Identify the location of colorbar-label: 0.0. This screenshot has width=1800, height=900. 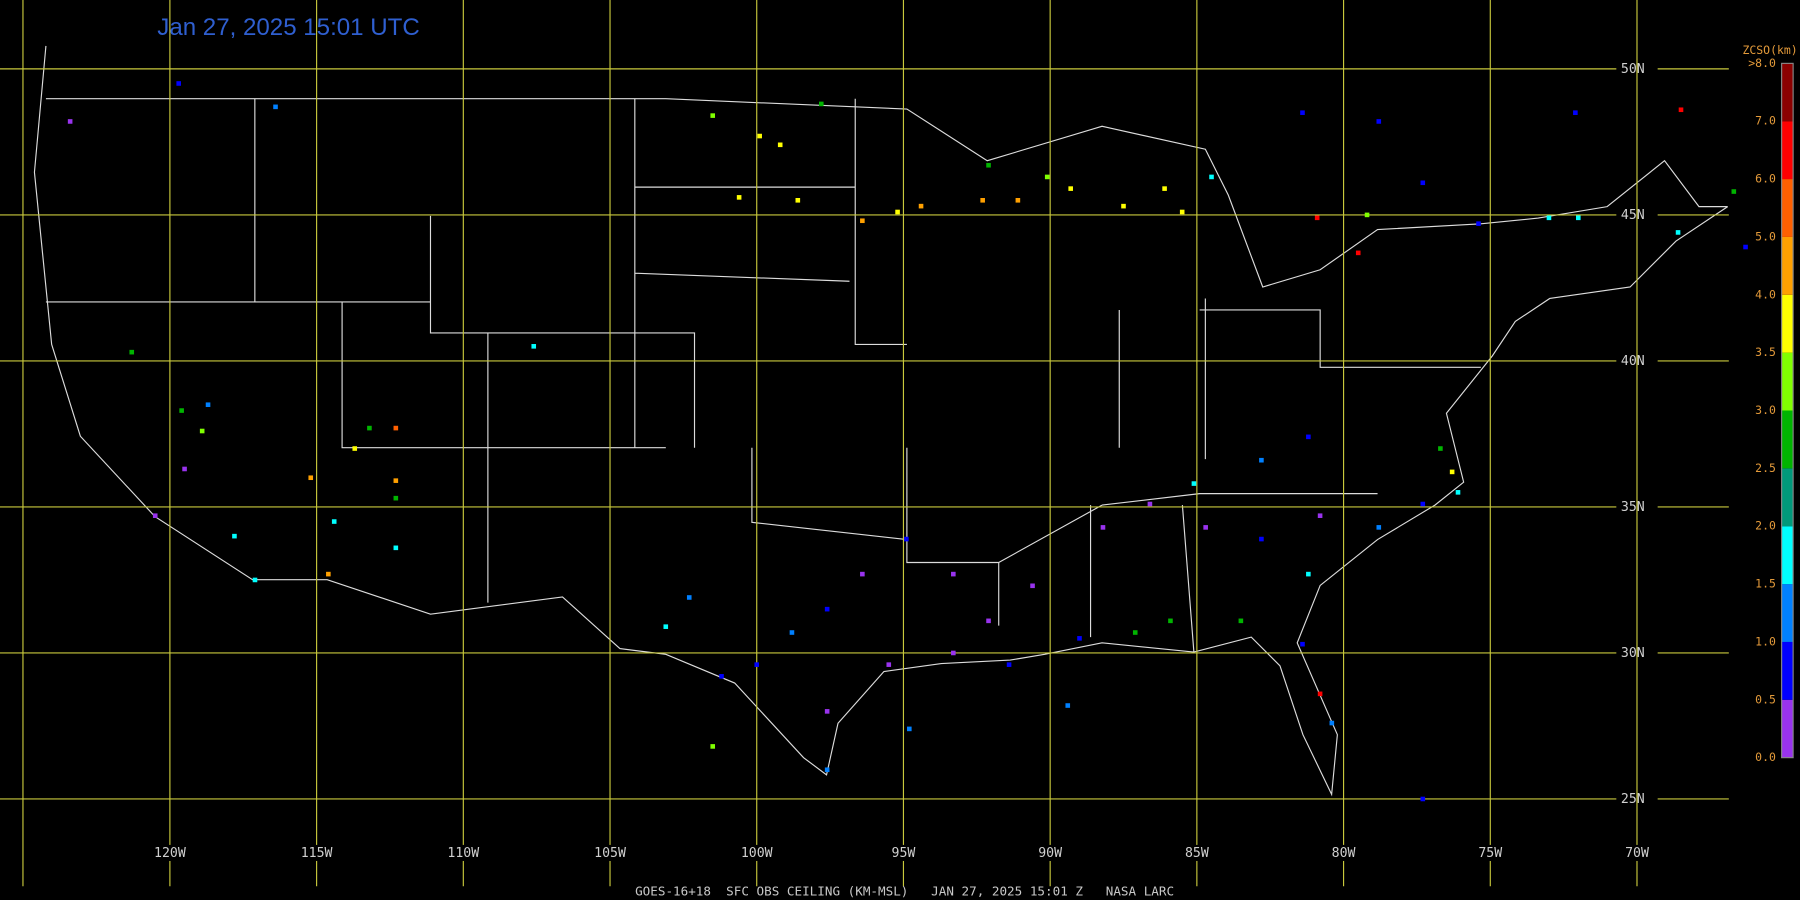
(1765, 757).